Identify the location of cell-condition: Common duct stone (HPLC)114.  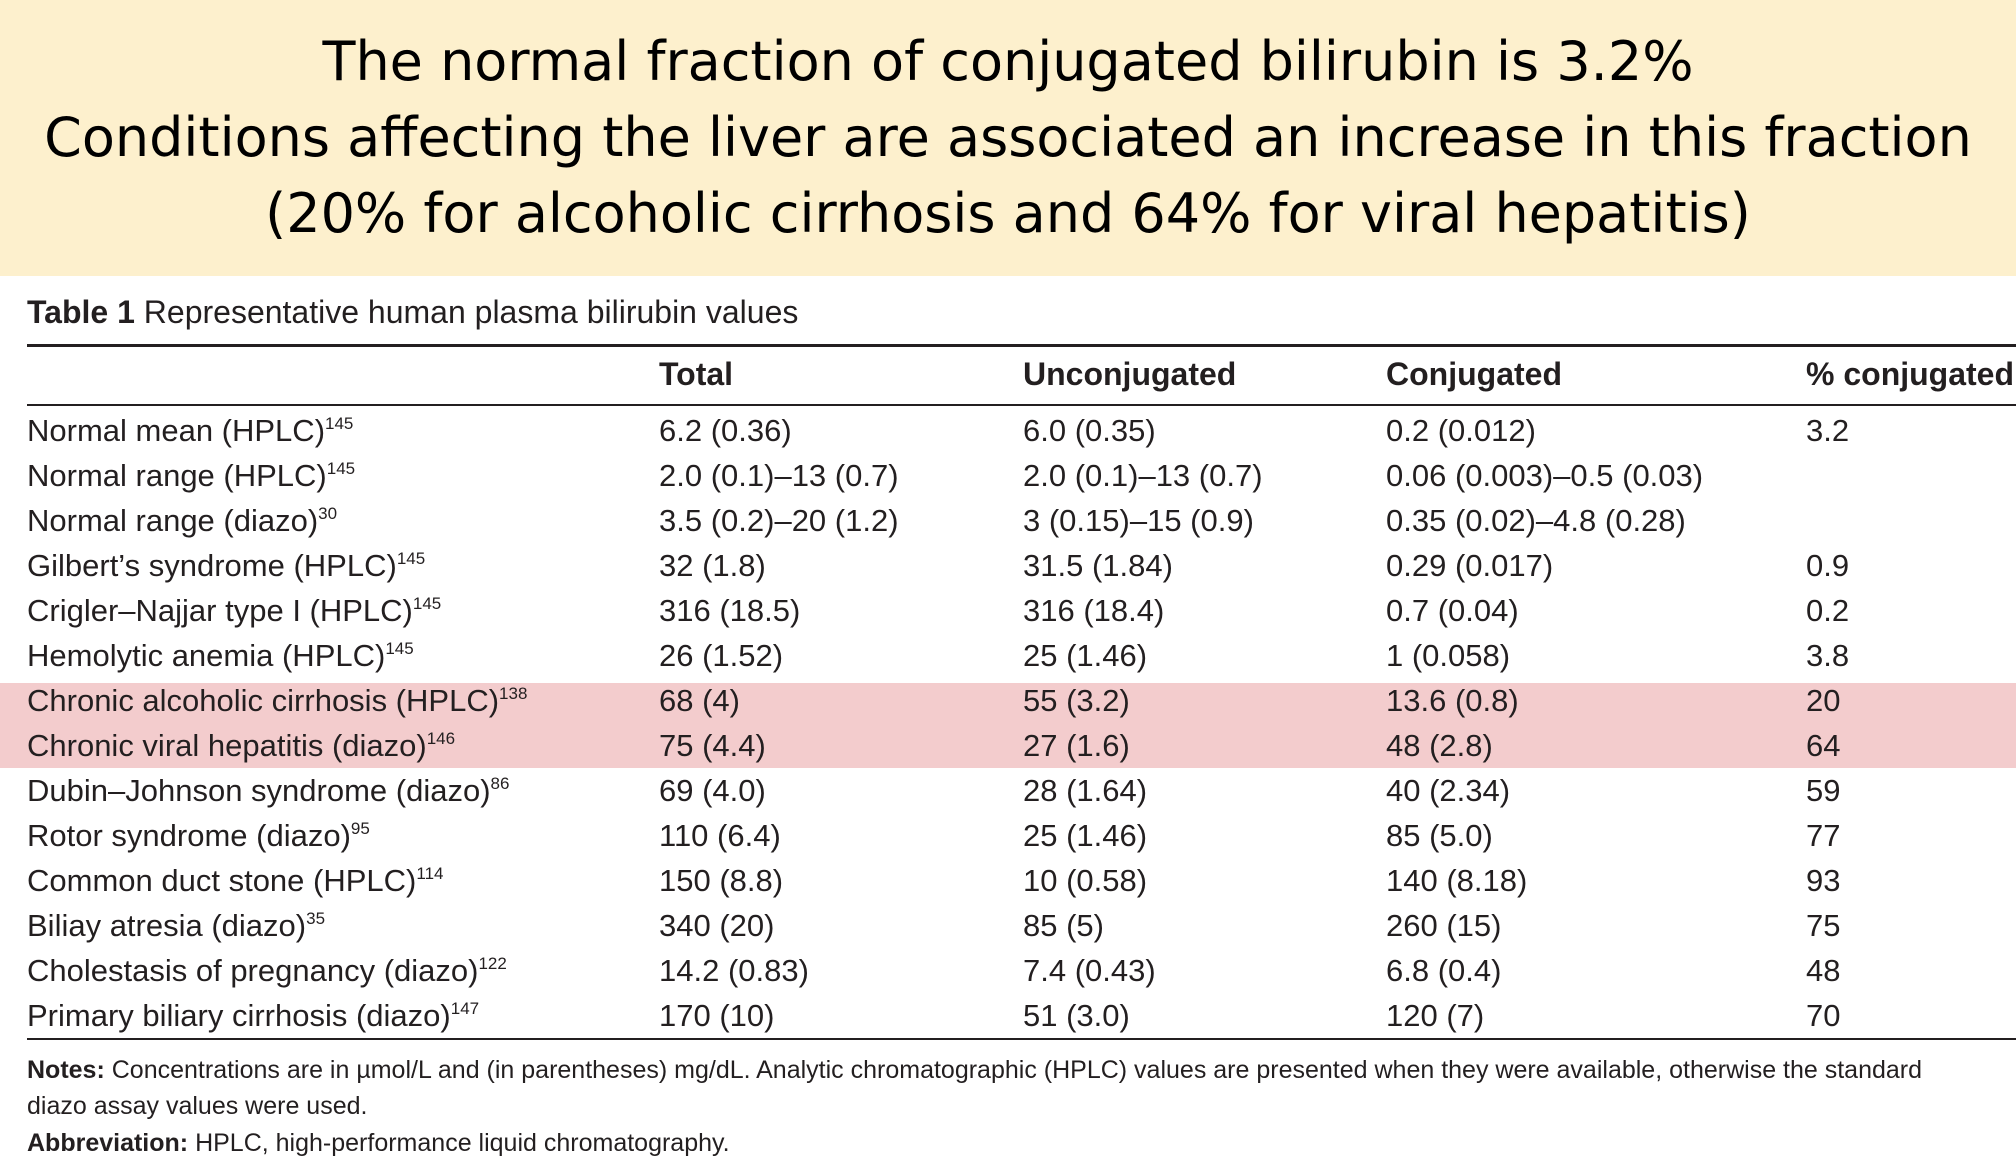
(235, 880).